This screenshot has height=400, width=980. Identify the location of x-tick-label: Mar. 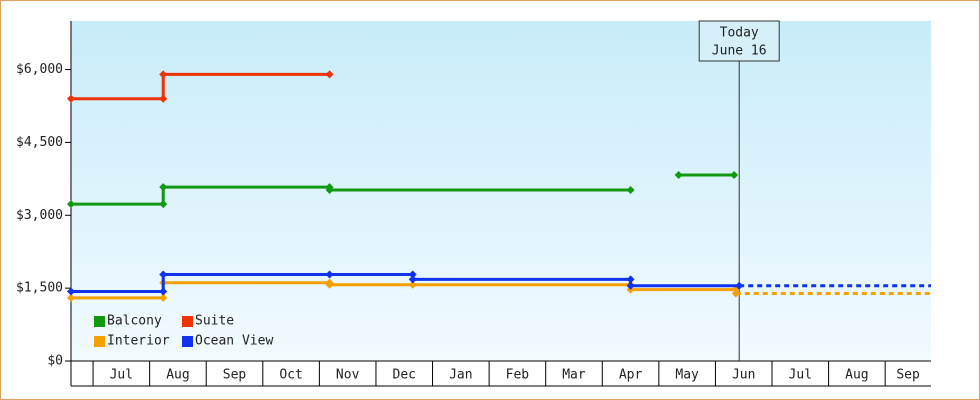
(574, 375).